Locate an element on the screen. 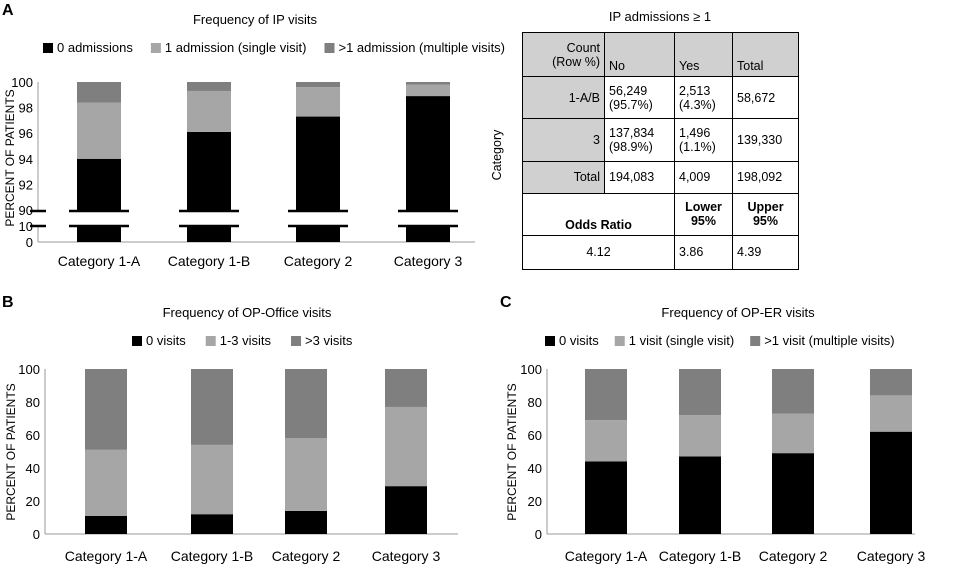 The image size is (957, 569). panel-c-label: C is located at coordinates (506, 302).